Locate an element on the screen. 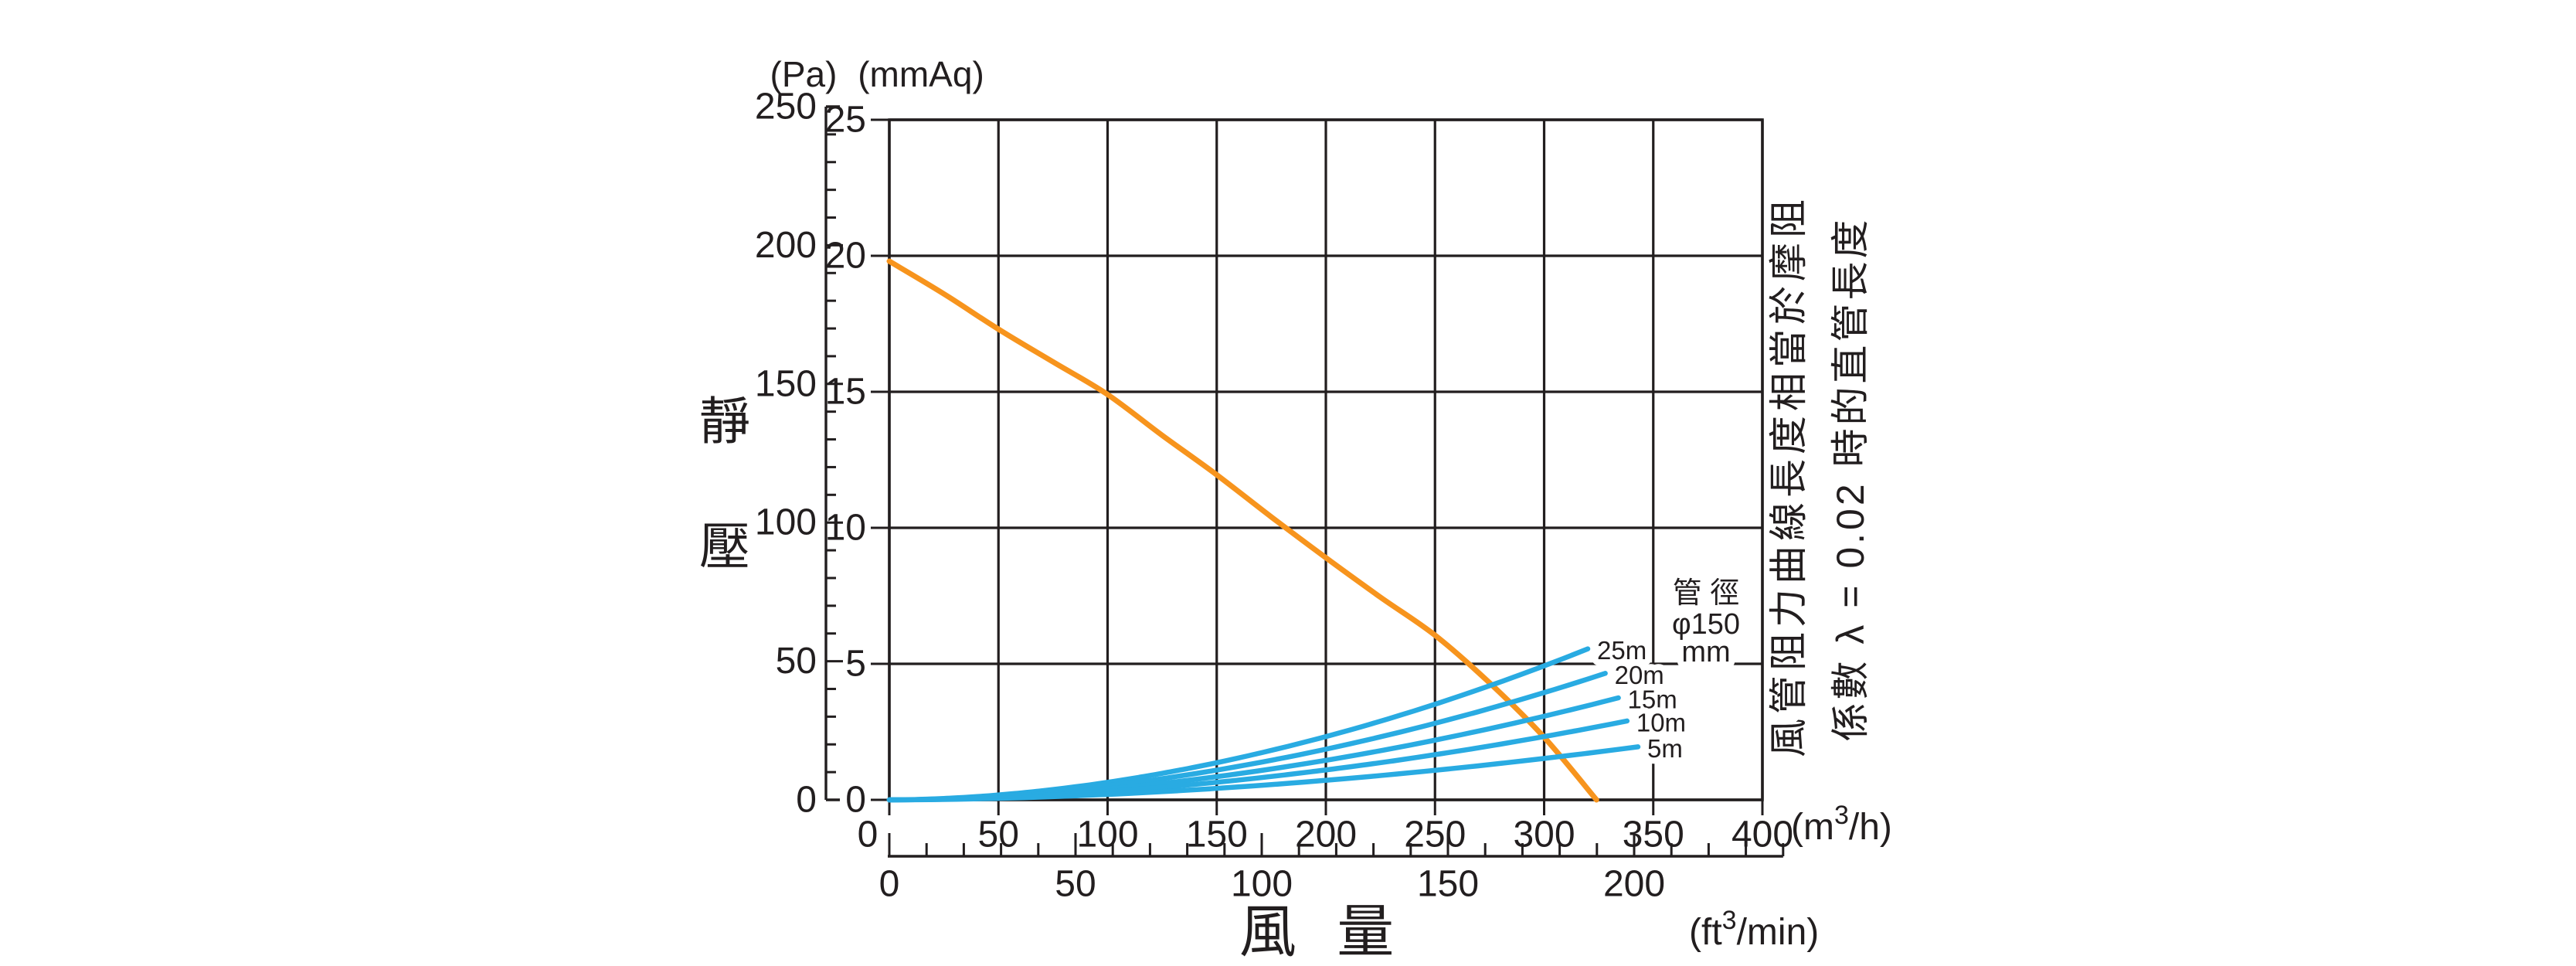 This screenshot has width=2576, height=966. ft3min-unit-pre: (ft is located at coordinates (1705, 933).